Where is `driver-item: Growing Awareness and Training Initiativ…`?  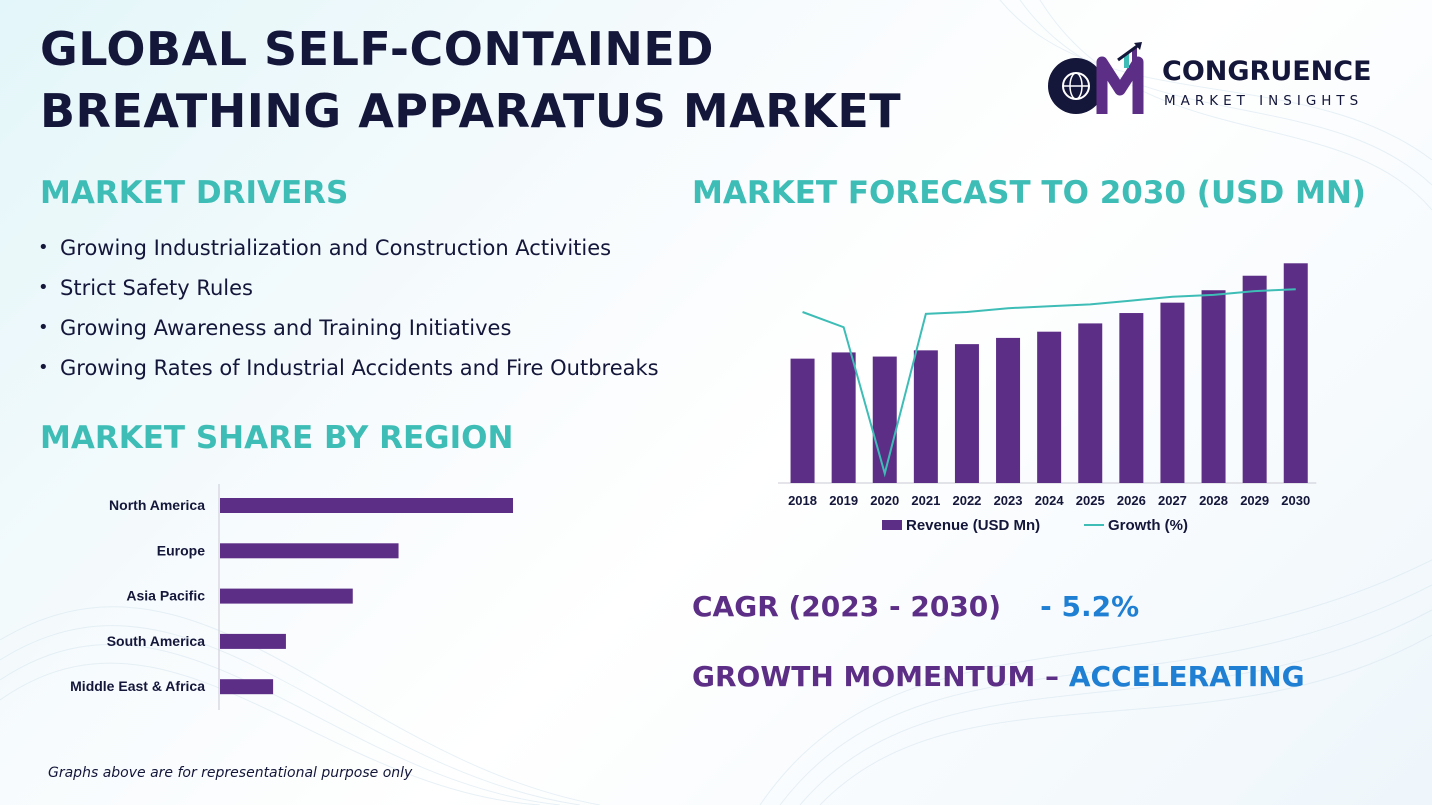
driver-item: Growing Awareness and Training Initiativ… is located at coordinates (400, 328).